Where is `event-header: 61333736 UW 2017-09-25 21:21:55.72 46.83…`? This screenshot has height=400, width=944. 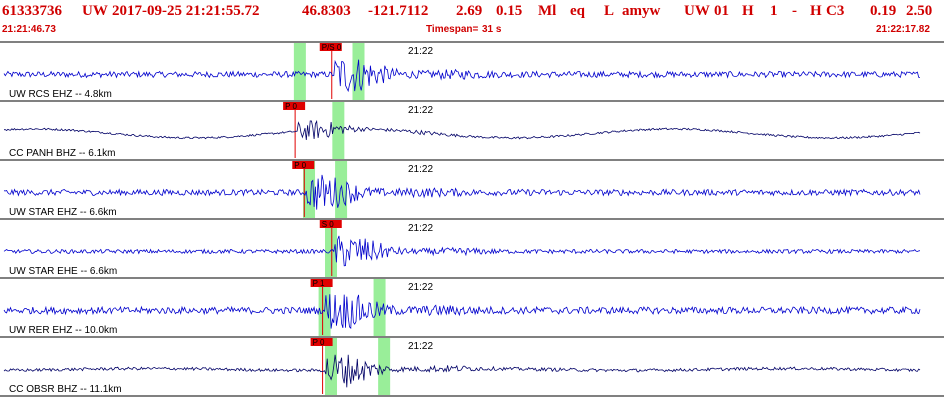 event-header: 61333736 UW 2017-09-25 21:21:55.72 46.83… is located at coordinates (472, 11).